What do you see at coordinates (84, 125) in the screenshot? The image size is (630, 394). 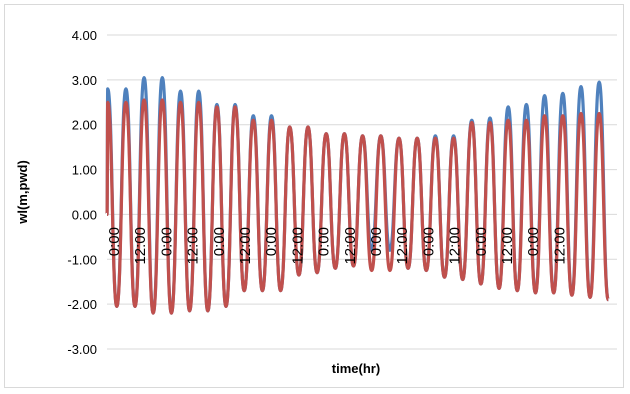 I see `y-tick-label: 2.00` at bounding box center [84, 125].